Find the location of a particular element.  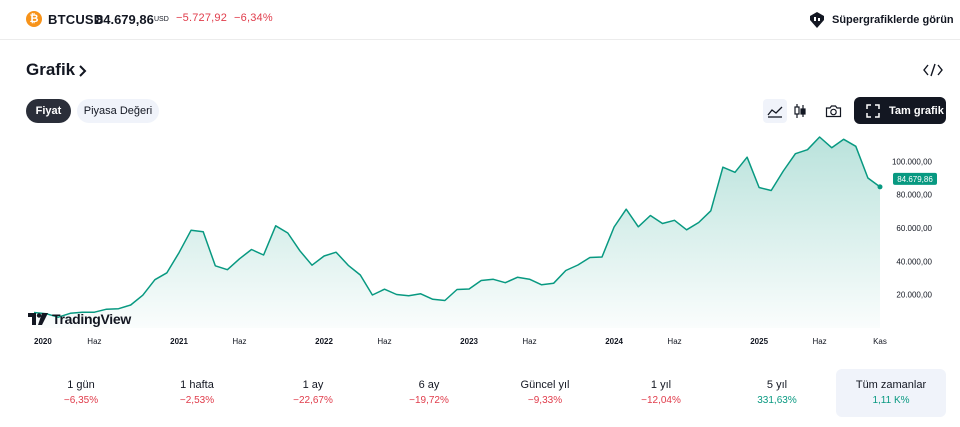

tab-market-cap: Piyasa Değeri is located at coordinates (118, 111).